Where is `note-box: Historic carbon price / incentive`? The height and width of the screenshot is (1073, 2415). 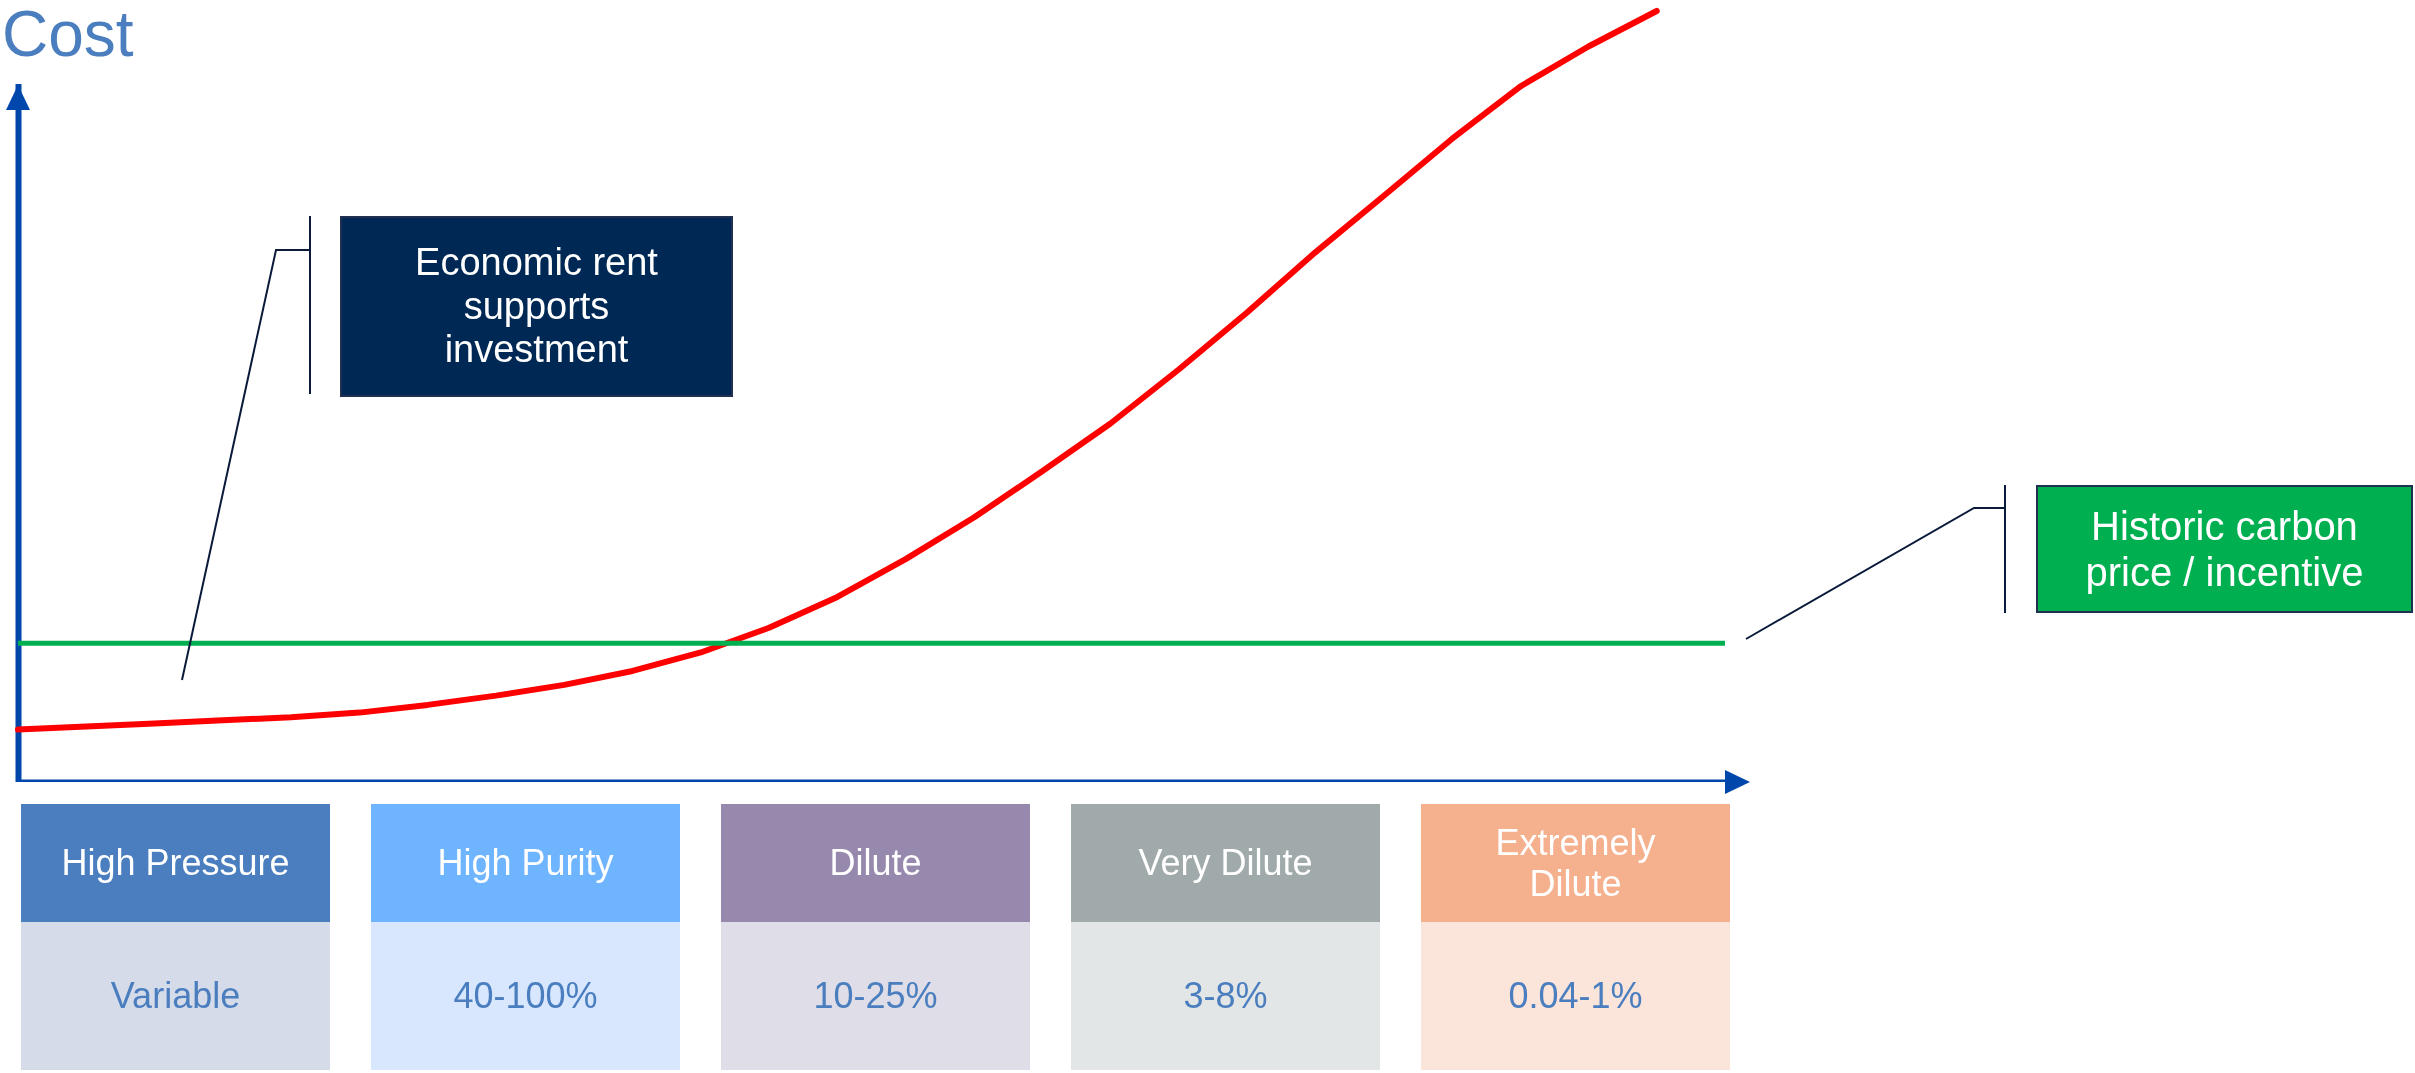
note-box: Historic carbon price / incentive is located at coordinates (2224, 549).